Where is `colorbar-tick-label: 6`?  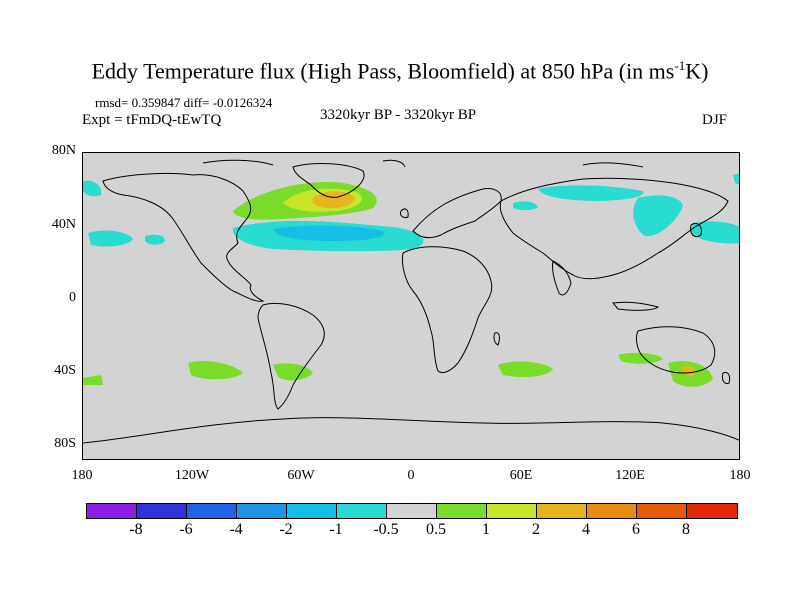
colorbar-tick-label: 6 is located at coordinates (636, 529).